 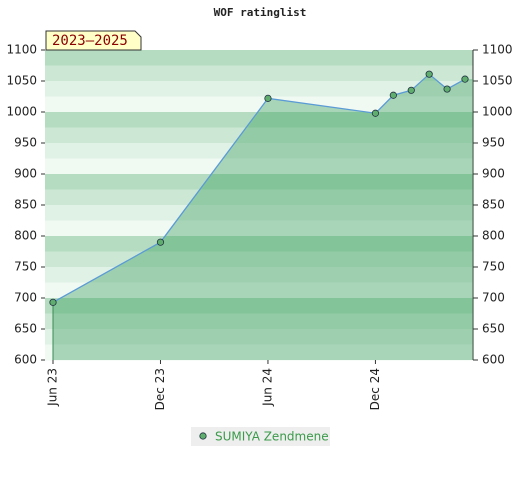 I want to click on x-tick-label: Jun 23, so click(x=53, y=387).